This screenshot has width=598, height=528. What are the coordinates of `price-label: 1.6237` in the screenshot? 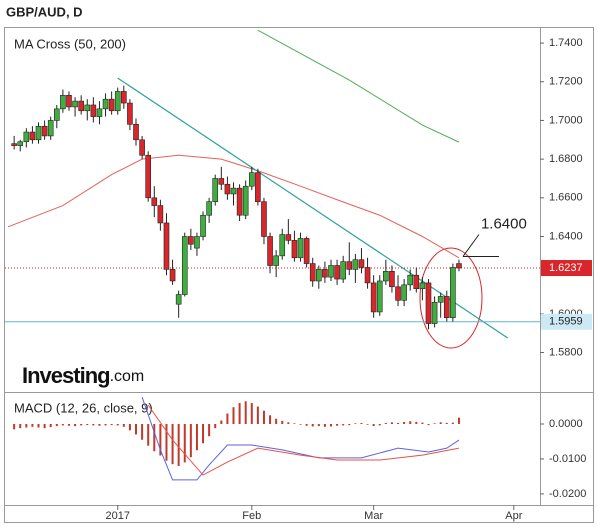 It's located at (566, 268).